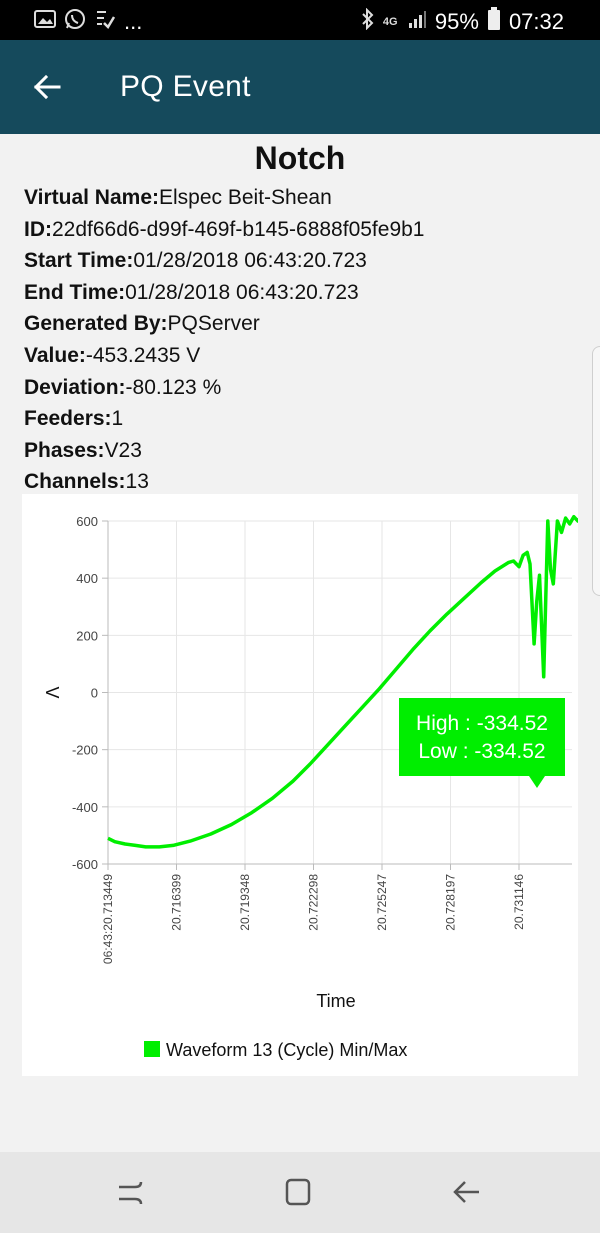 Image resolution: width=600 pixels, height=1233 pixels. I want to click on x-axis-title: Time, so click(335, 1001).